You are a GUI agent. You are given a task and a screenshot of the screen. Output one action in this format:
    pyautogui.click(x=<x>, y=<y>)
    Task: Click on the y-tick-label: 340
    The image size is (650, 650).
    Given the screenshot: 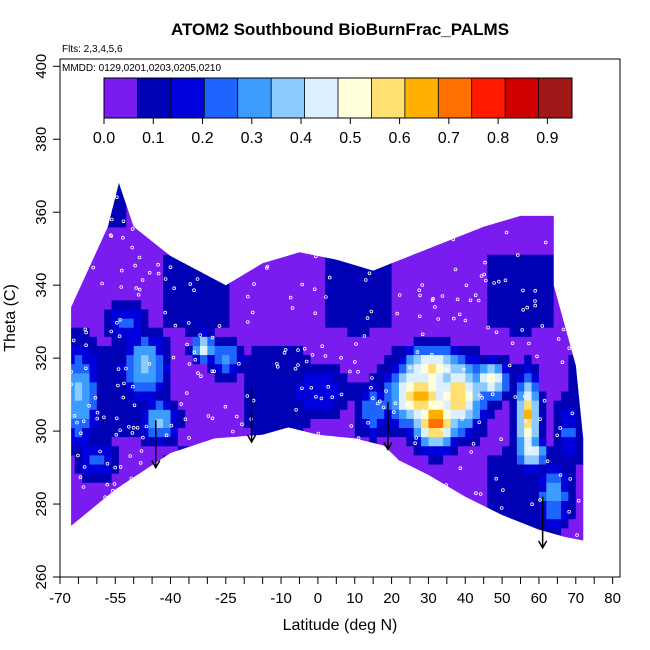 What is the action you would take?
    pyautogui.click(x=41, y=285)
    